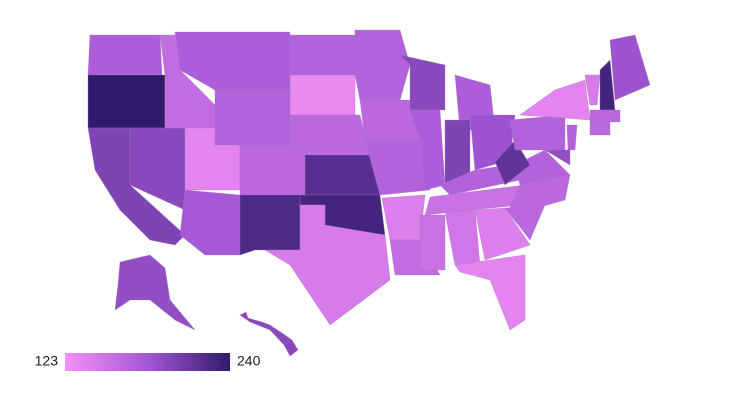  Describe the element at coordinates (249, 361) in the screenshot. I see `colorbar-max-label: 240` at that location.